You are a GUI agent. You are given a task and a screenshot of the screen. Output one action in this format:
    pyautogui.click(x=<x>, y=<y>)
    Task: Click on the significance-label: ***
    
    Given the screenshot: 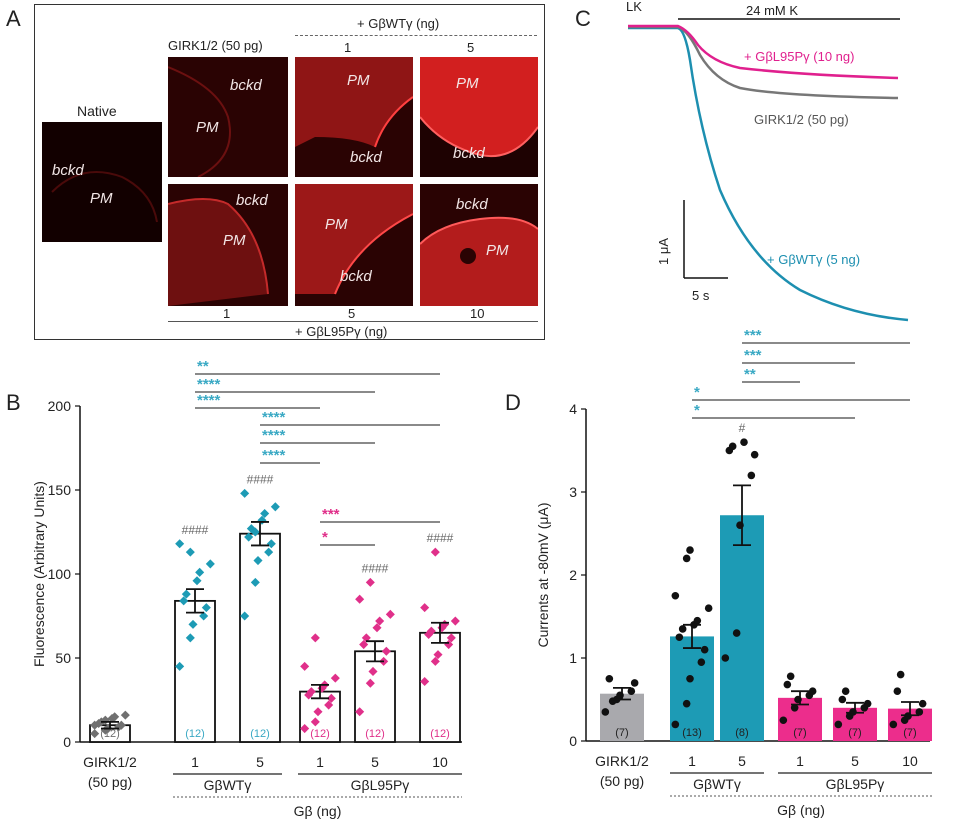 What is the action you would take?
    pyautogui.click(x=331, y=514)
    